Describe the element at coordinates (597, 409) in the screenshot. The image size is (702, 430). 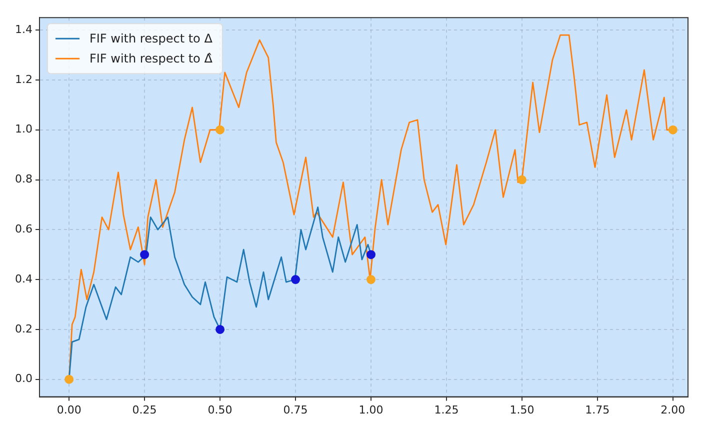
I see `x-tick-label: 1.75` at that location.